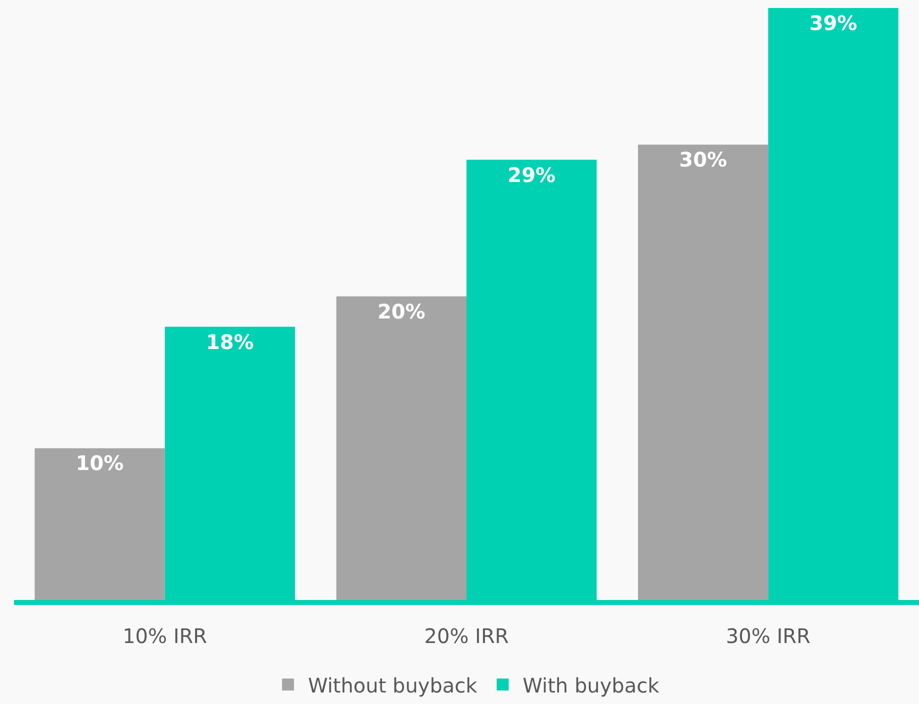 The image size is (919, 704). Describe the element at coordinates (230, 342) in the screenshot. I see `data-label: 18%` at that location.